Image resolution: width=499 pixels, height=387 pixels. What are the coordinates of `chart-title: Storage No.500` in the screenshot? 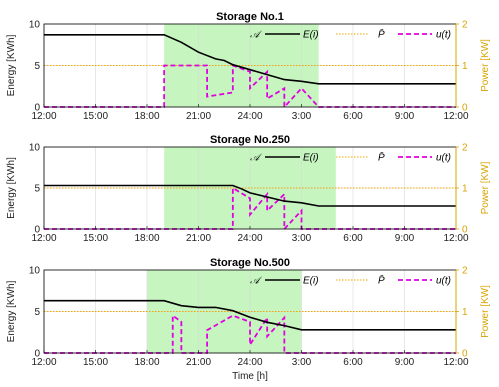 It's located at (250, 263).